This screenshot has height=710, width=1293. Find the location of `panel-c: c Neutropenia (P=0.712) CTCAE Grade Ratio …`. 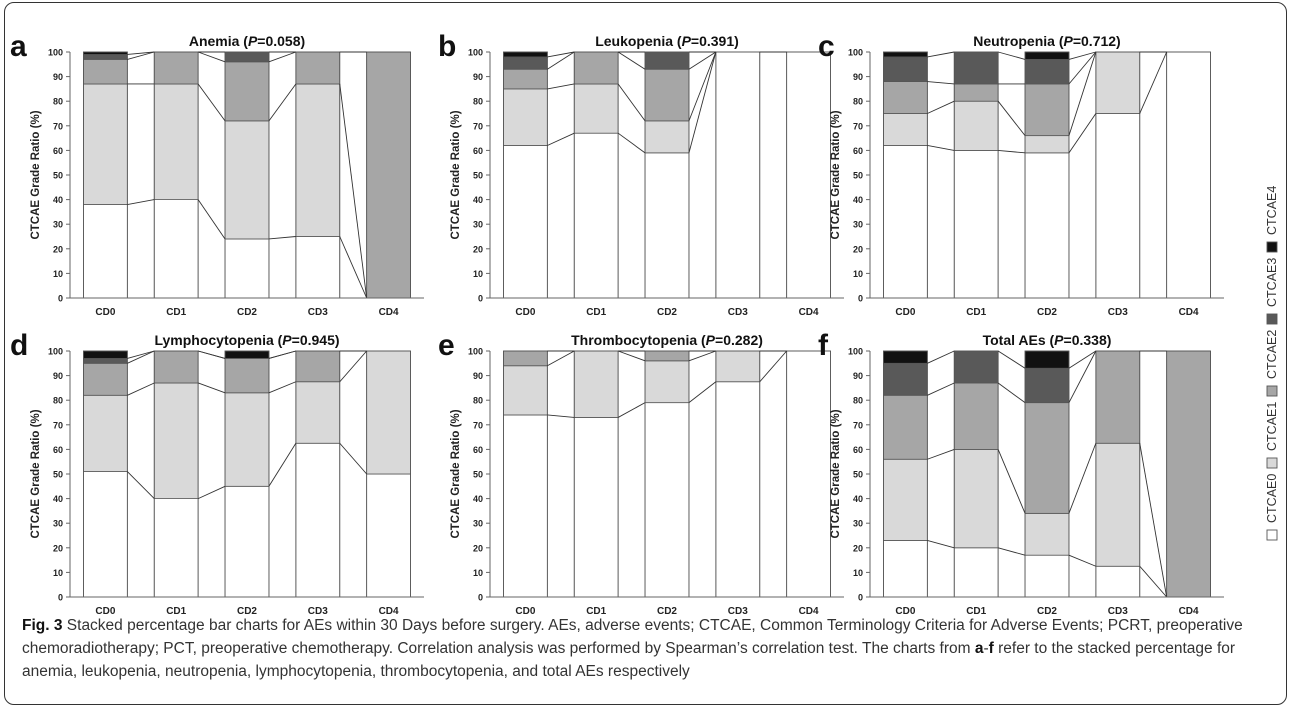

panel-c: c Neutropenia (P=0.712) CTCAE Grade Ratio … is located at coordinates (1021, 174).